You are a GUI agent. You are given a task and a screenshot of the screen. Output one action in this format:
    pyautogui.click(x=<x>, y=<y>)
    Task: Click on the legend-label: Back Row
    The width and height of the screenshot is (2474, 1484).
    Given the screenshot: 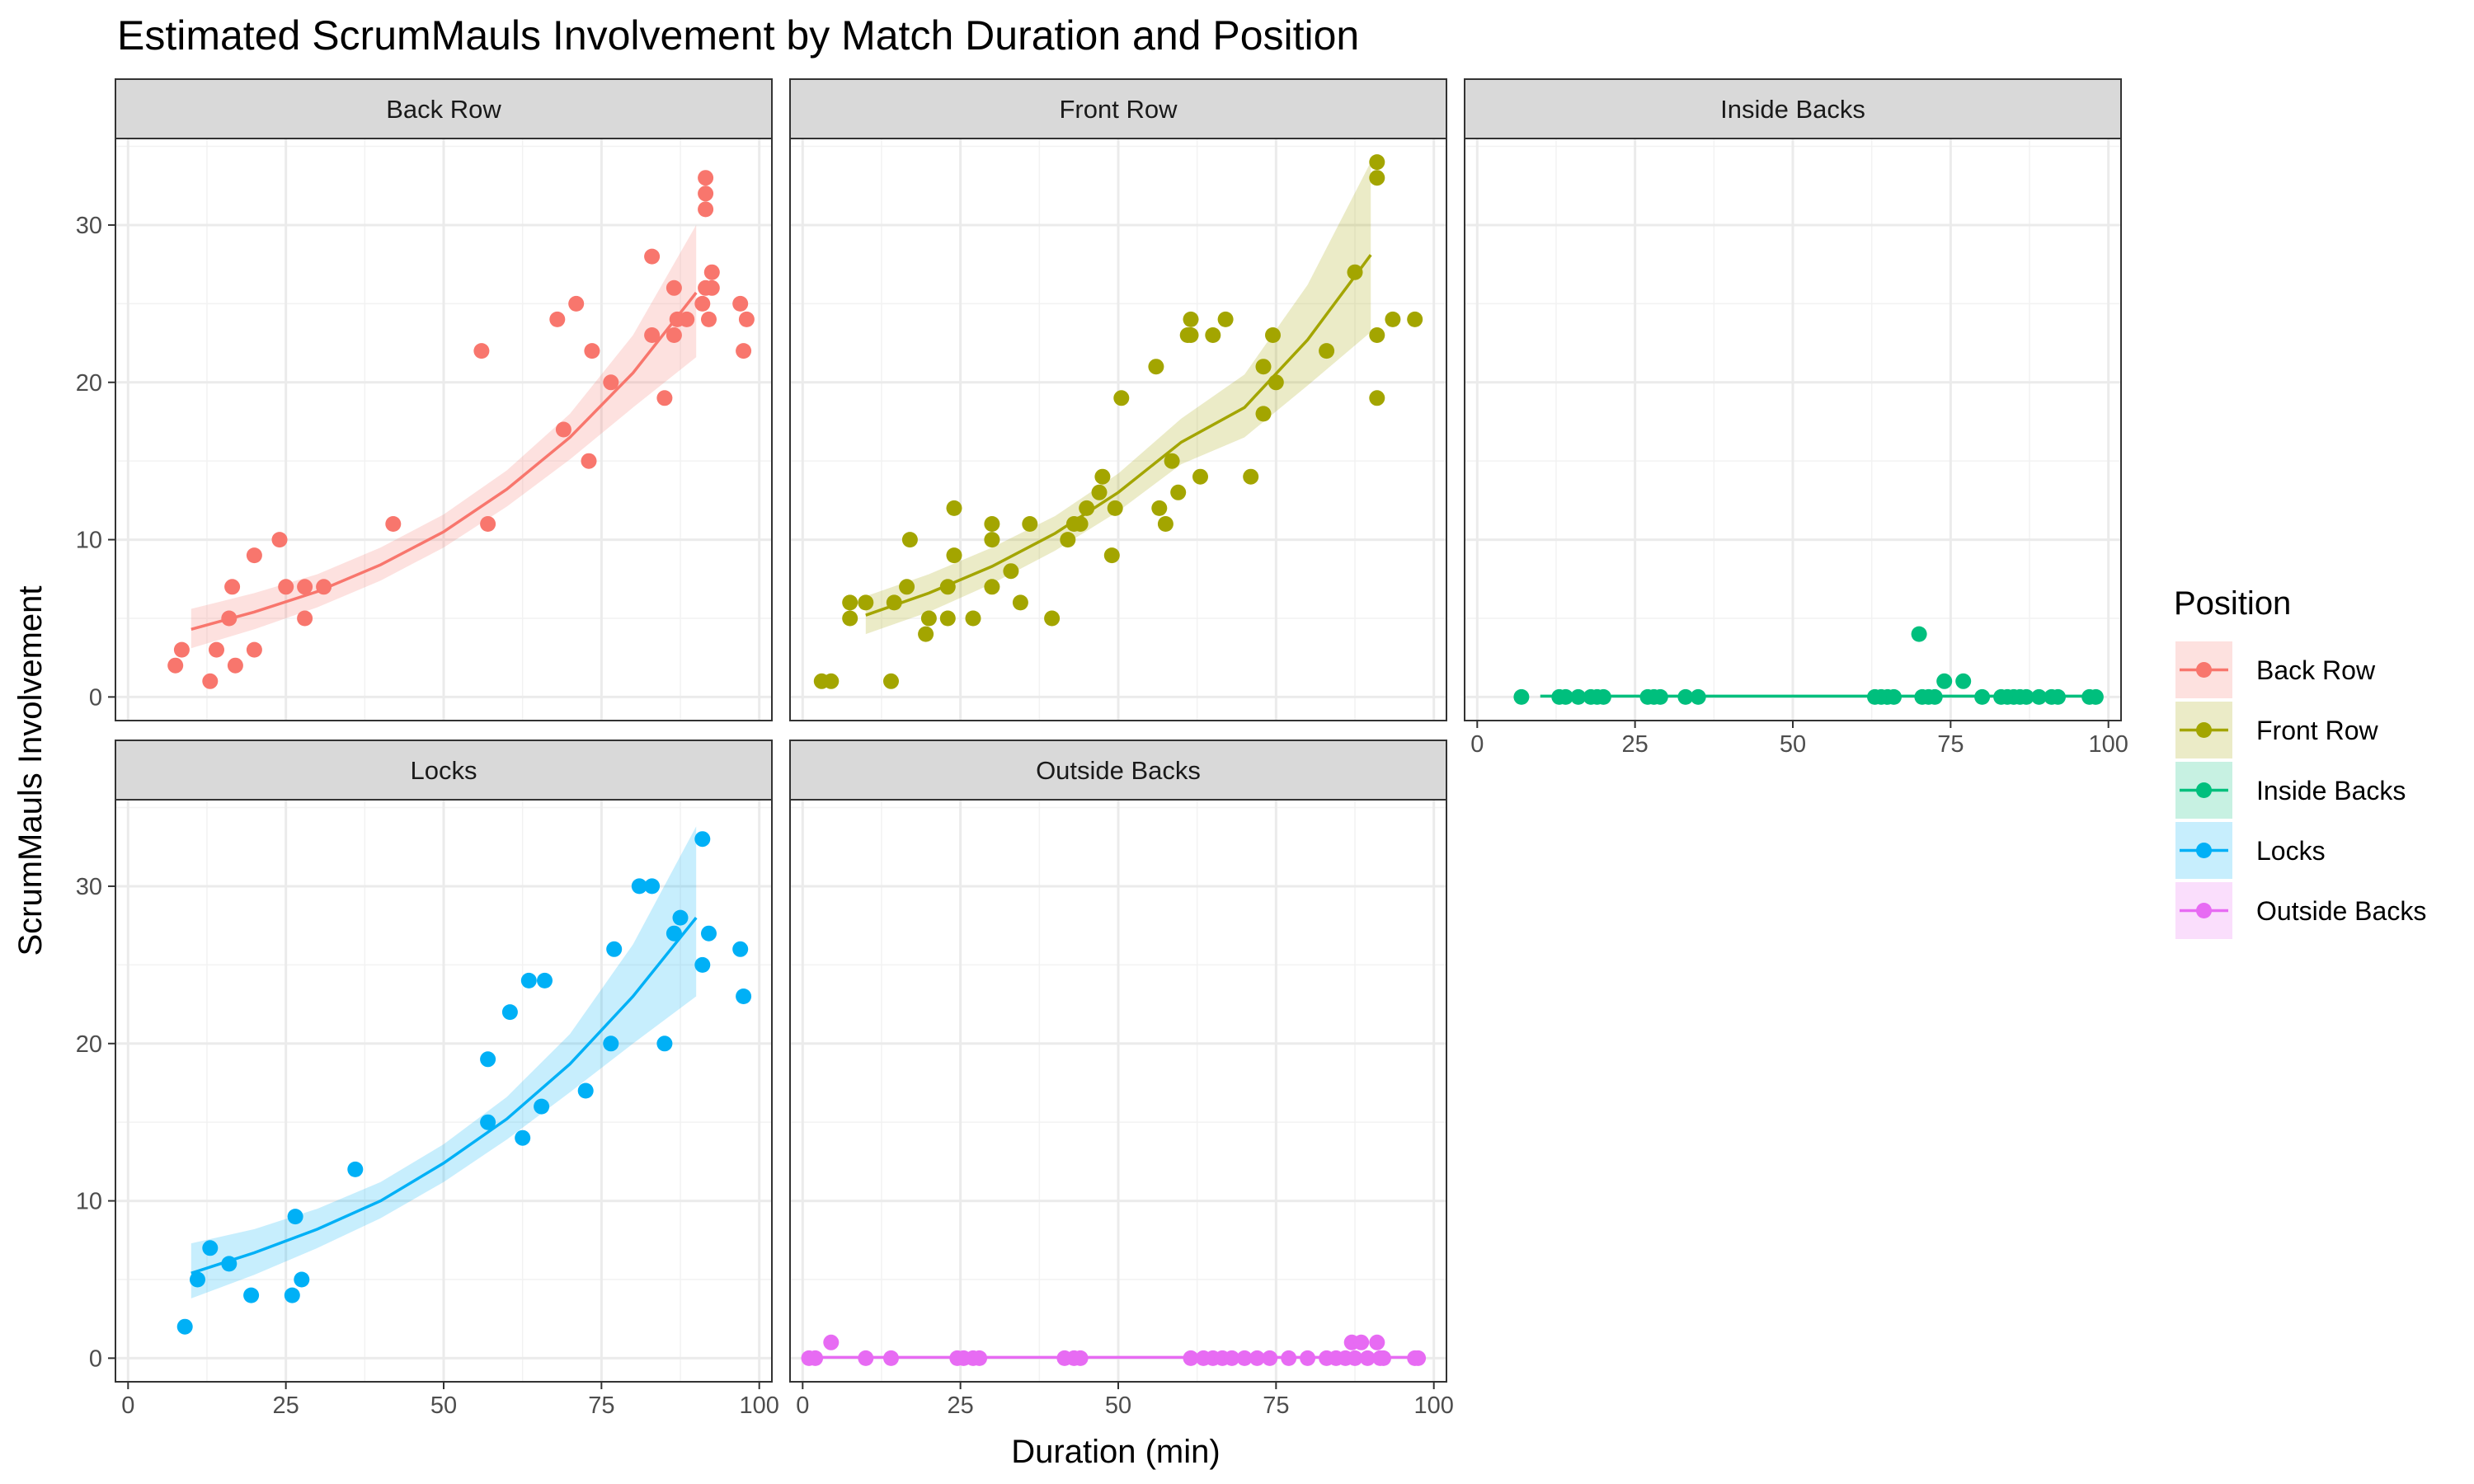 What is the action you would take?
    pyautogui.click(x=2316, y=670)
    